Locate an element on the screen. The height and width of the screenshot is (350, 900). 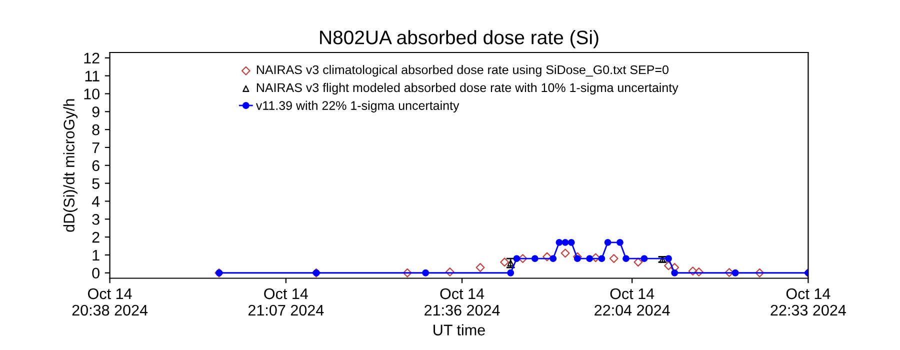
legend-label: NAIRAS v3 flight modeled absorbed dose rate with 10% 1-sigma uncertainty is located at coordinates (467, 88).